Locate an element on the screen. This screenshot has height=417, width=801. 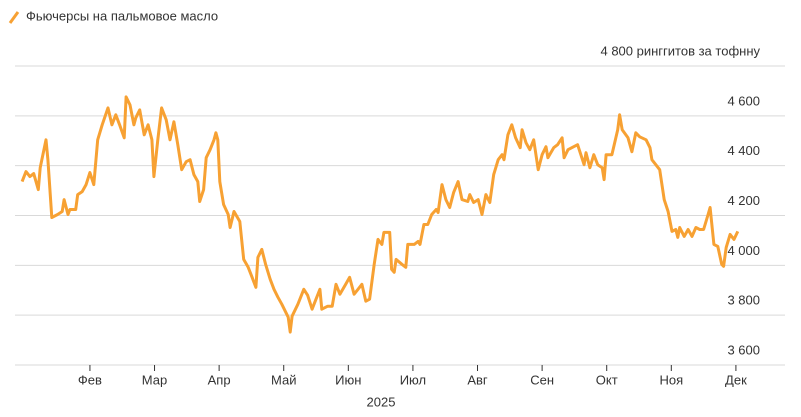
y-tick-label: 4 600 is located at coordinates (743, 100).